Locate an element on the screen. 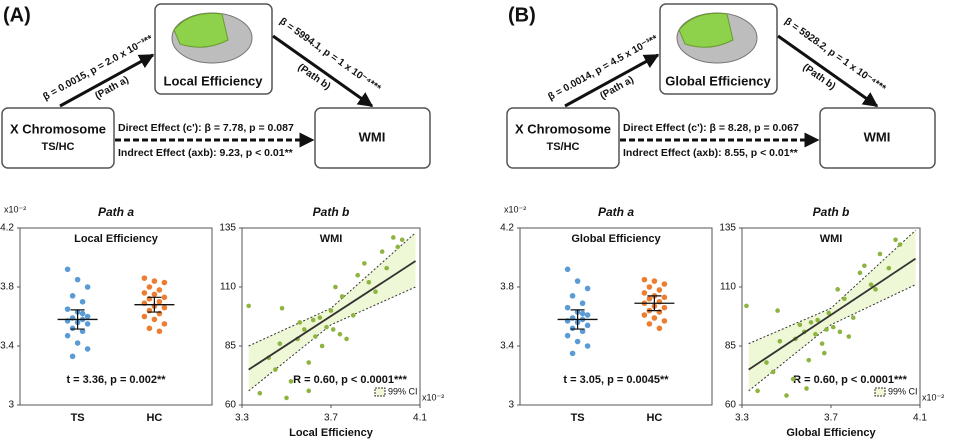 The height and width of the screenshot is (442, 966). outcome-box is located at coordinates (877, 138).